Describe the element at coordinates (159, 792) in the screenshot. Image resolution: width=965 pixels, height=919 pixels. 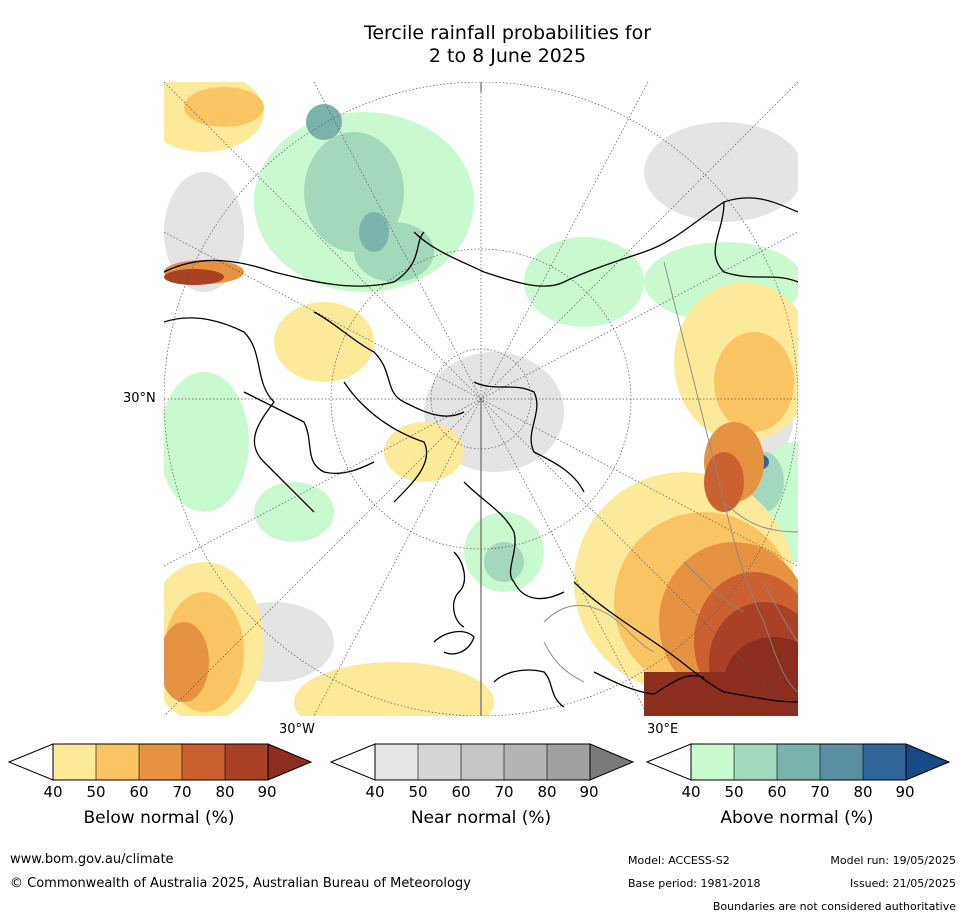
I see `colorbar-below-ticks: 40 50 60 70 80 90` at that location.